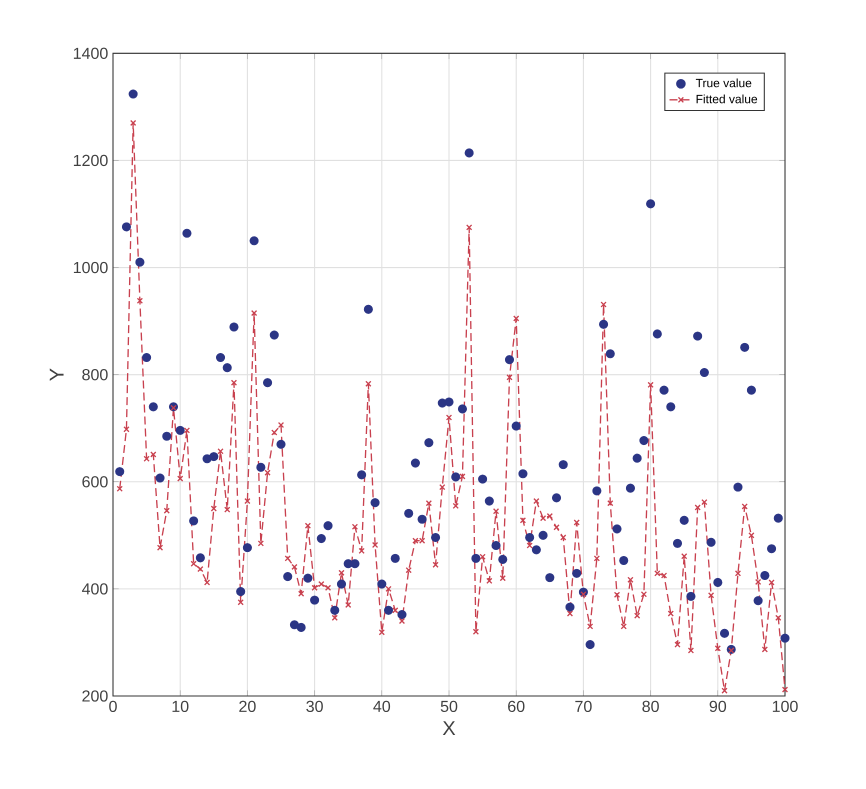 Image resolution: width=866 pixels, height=789 pixels. I want to click on x-tick-label: 70, so click(583, 706).